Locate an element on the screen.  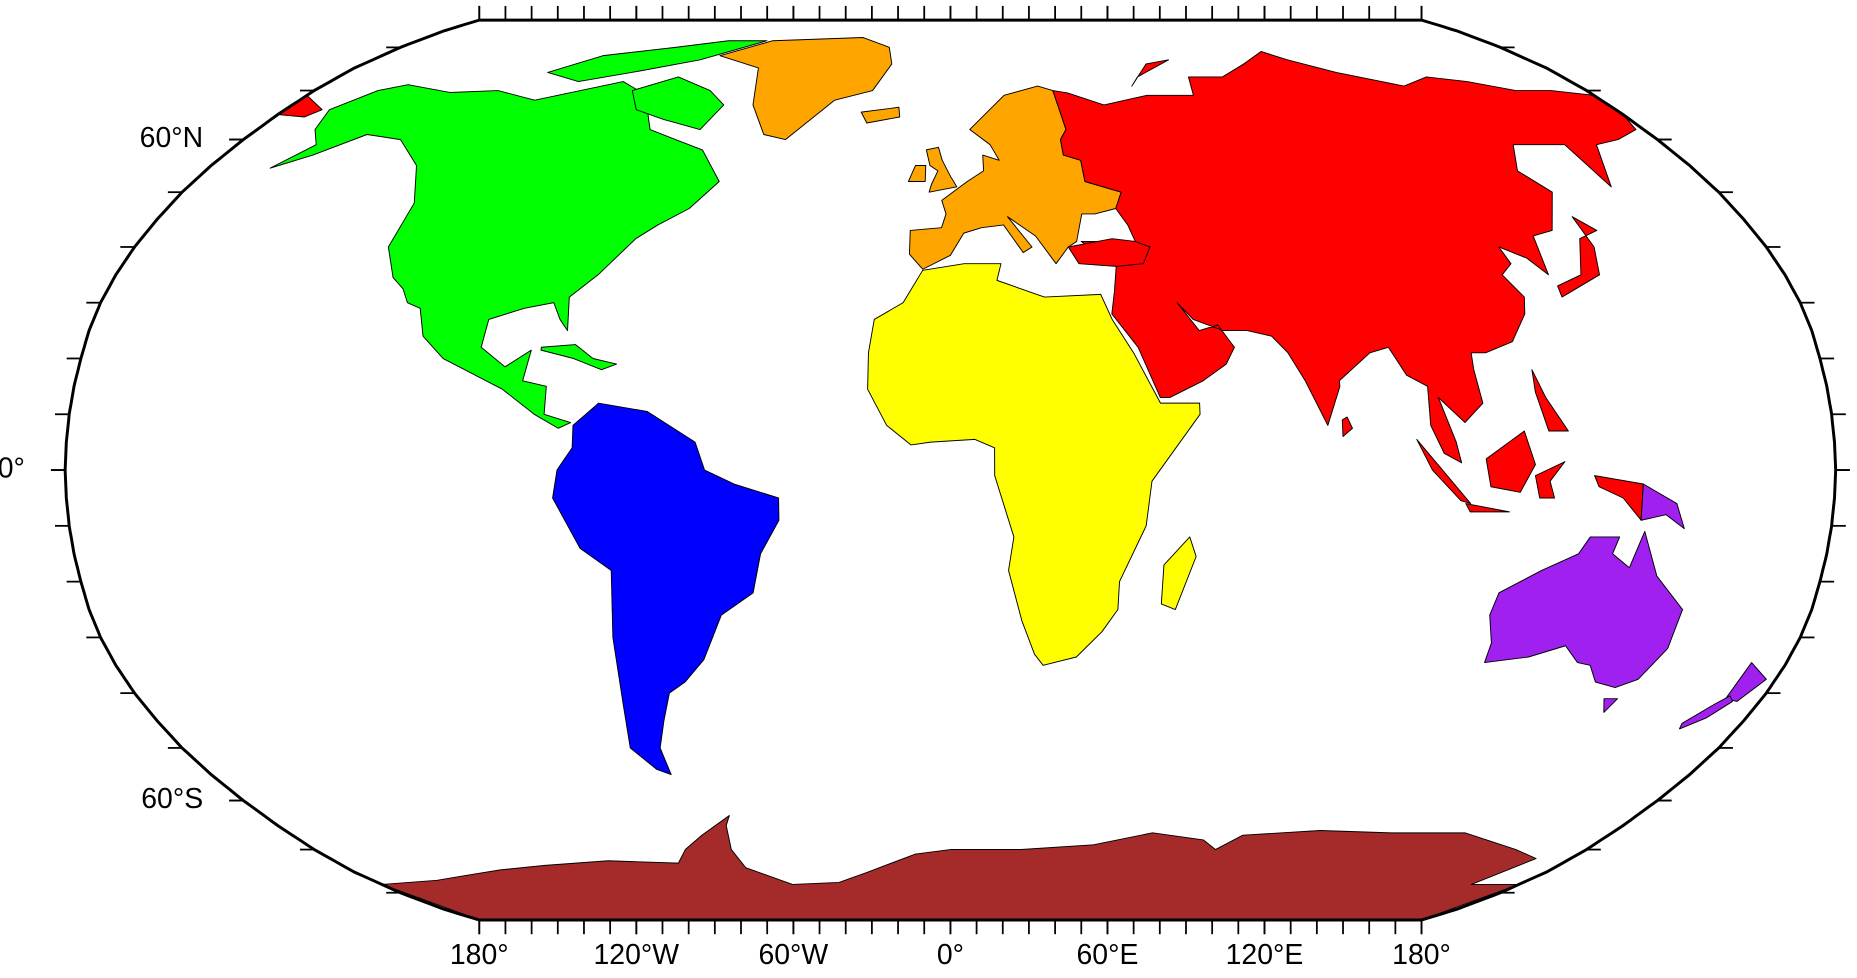
y-tick-label: 60°S is located at coordinates (172, 799).